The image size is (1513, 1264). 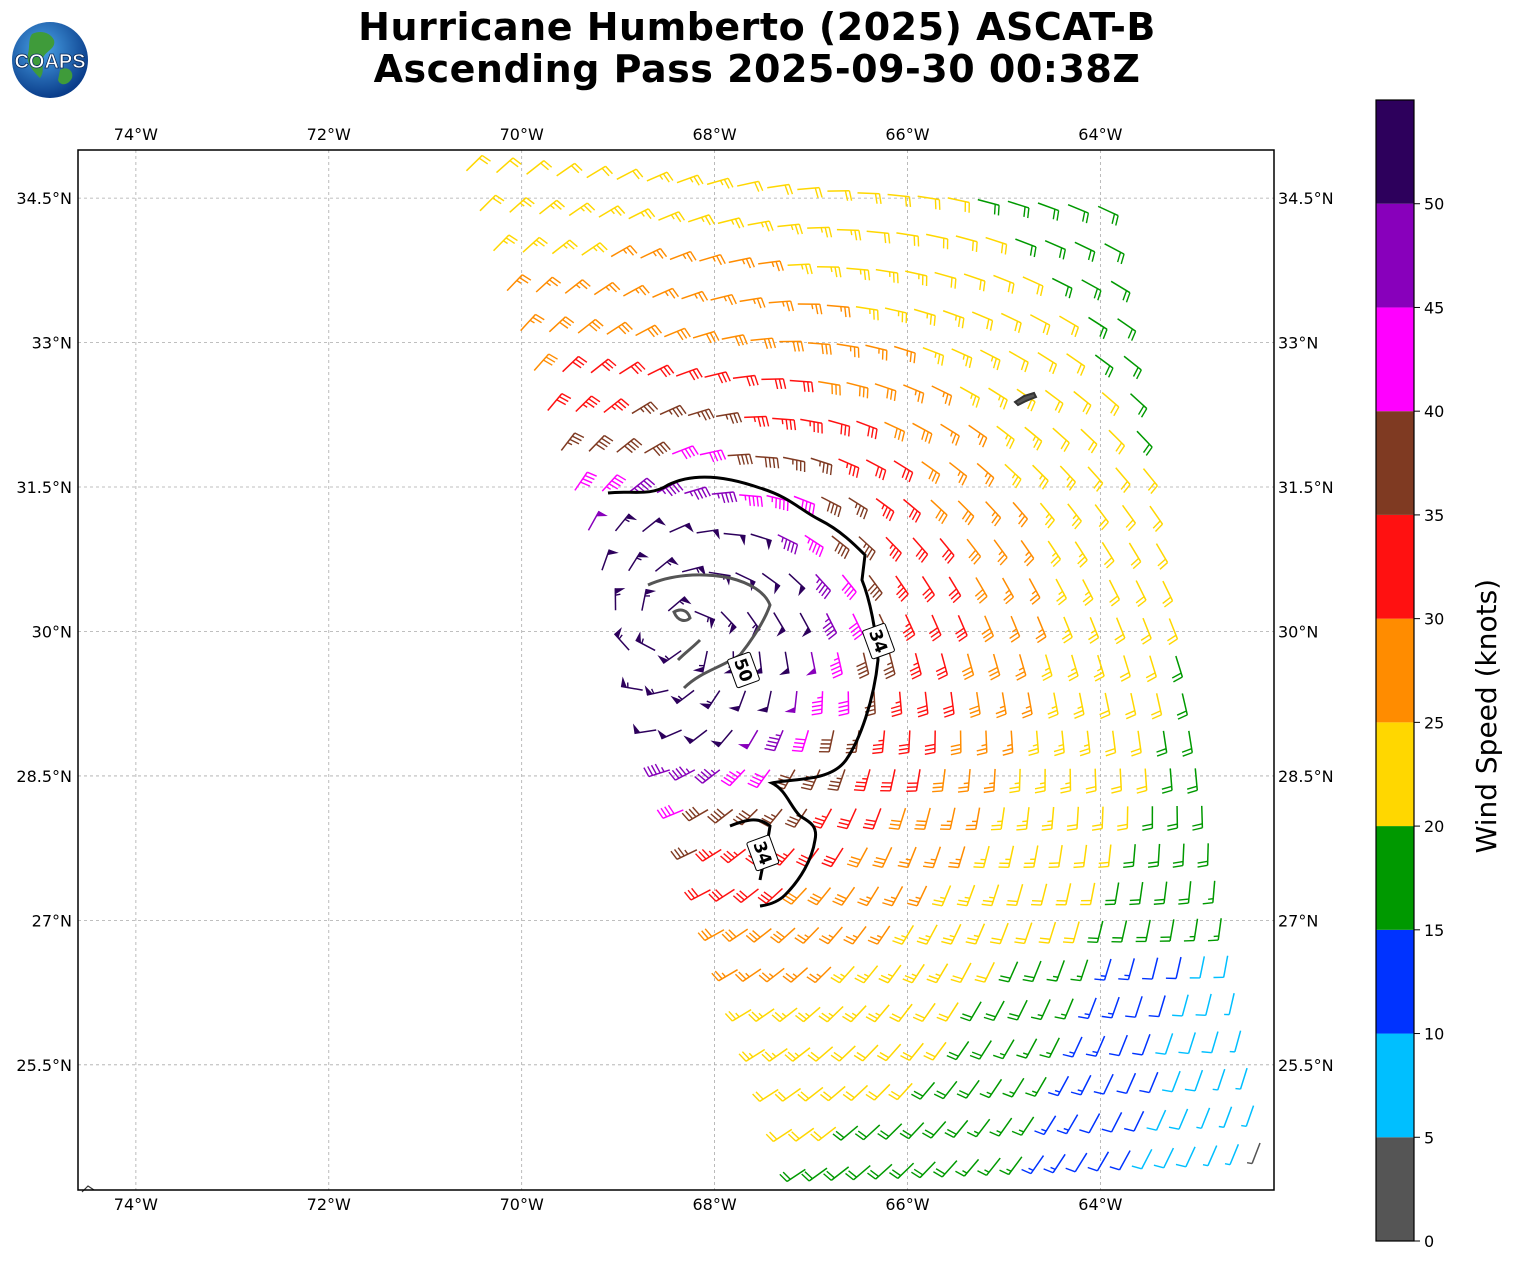 What do you see at coordinates (907, 1204) in the screenshot?
I see `lon-tick-label: 66°W` at bounding box center [907, 1204].